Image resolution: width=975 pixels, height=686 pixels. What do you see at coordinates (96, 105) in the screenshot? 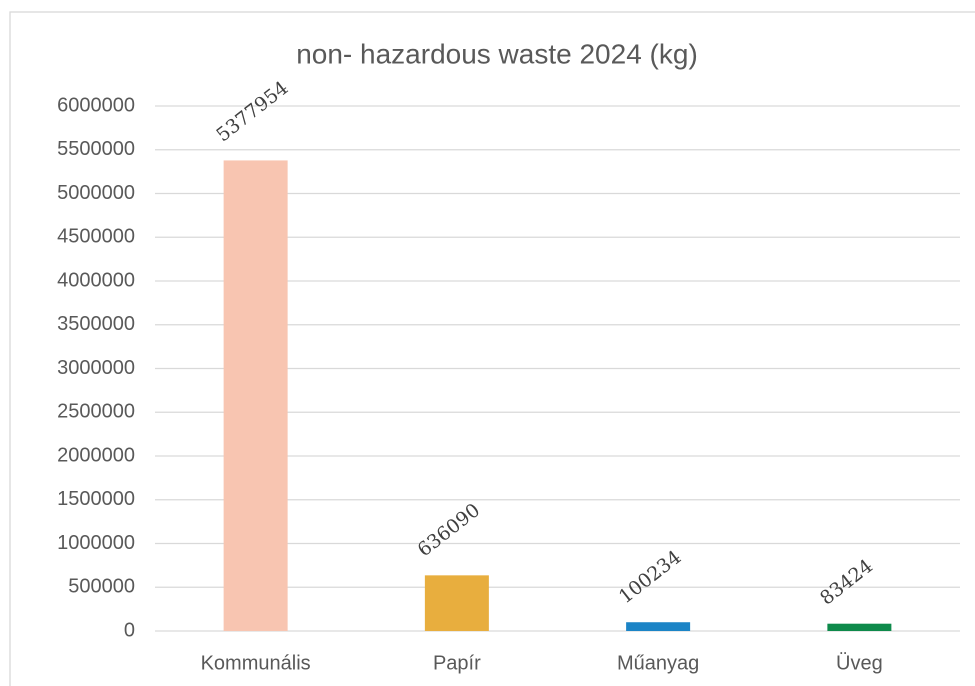
I see `y-tick-label: 6000000` at bounding box center [96, 105].